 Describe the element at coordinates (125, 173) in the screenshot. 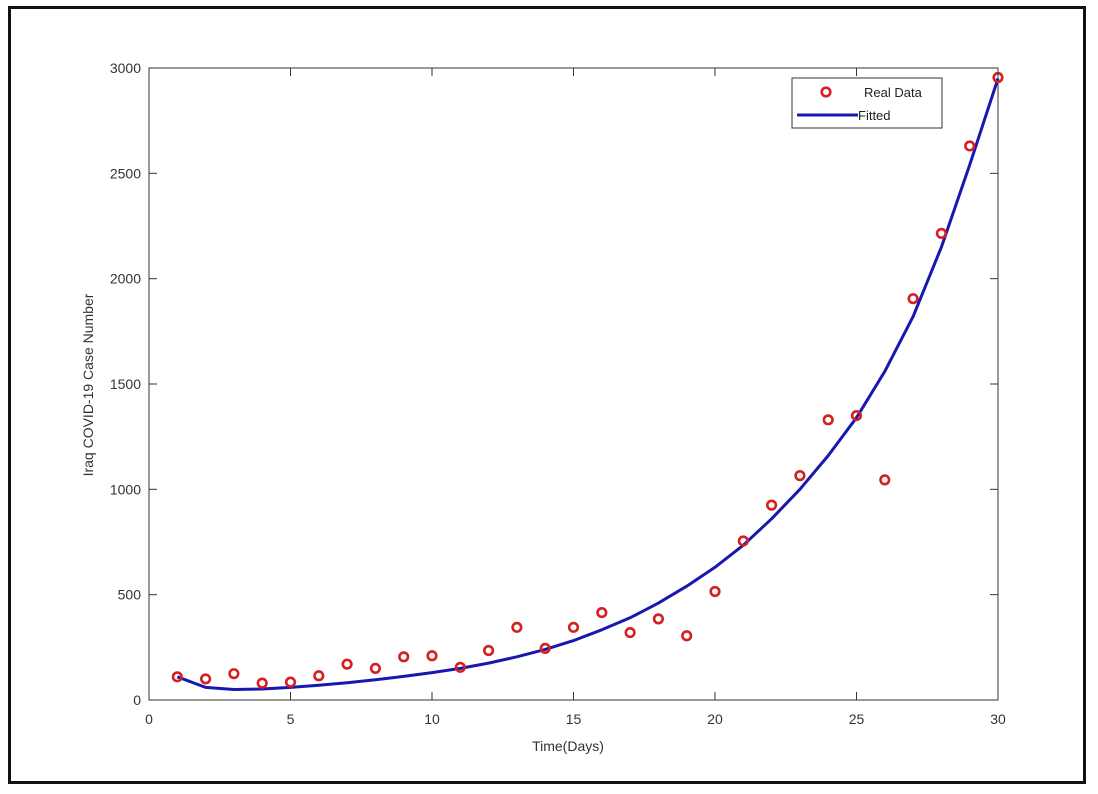

I see `y-tick-label: 2500` at that location.